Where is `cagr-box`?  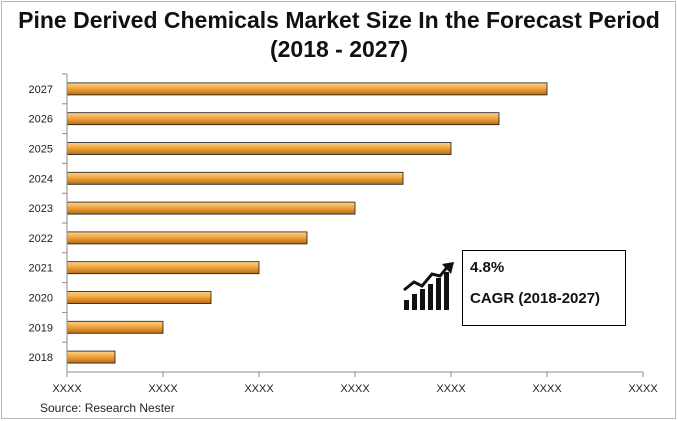
cagr-box is located at coordinates (544, 288).